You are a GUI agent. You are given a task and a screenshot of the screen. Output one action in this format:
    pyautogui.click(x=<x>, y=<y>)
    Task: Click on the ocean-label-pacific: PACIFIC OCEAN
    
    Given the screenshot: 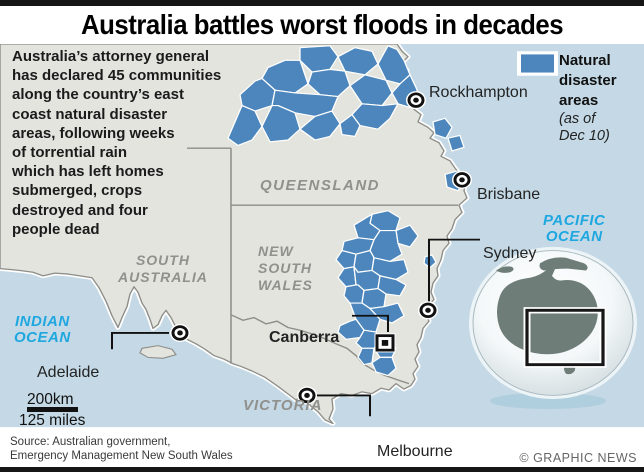 What is the action you would take?
    pyautogui.click(x=574, y=228)
    